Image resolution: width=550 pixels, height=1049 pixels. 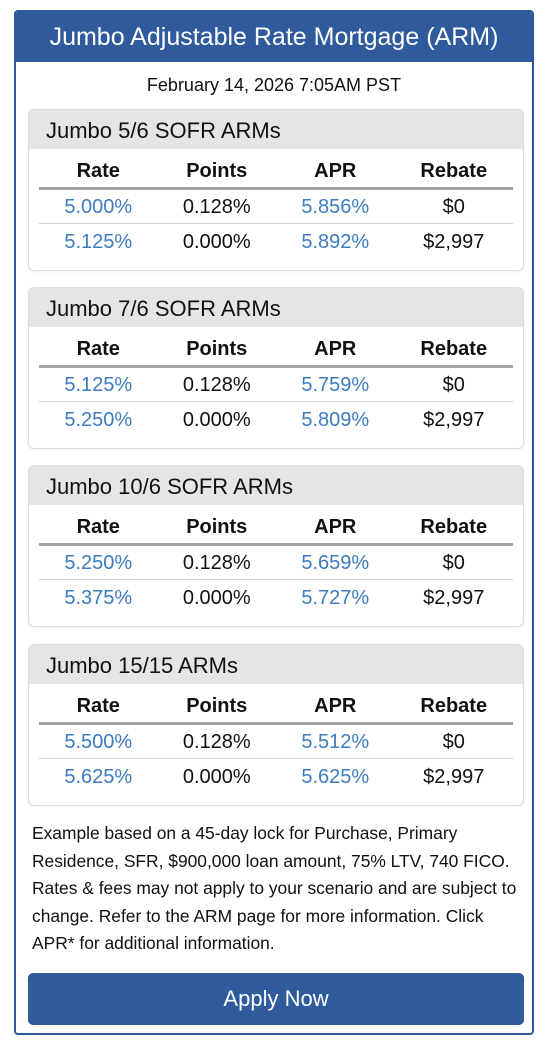 I want to click on product-title: Jumbo 10/6 SOFR ARMs, so click(x=276, y=485).